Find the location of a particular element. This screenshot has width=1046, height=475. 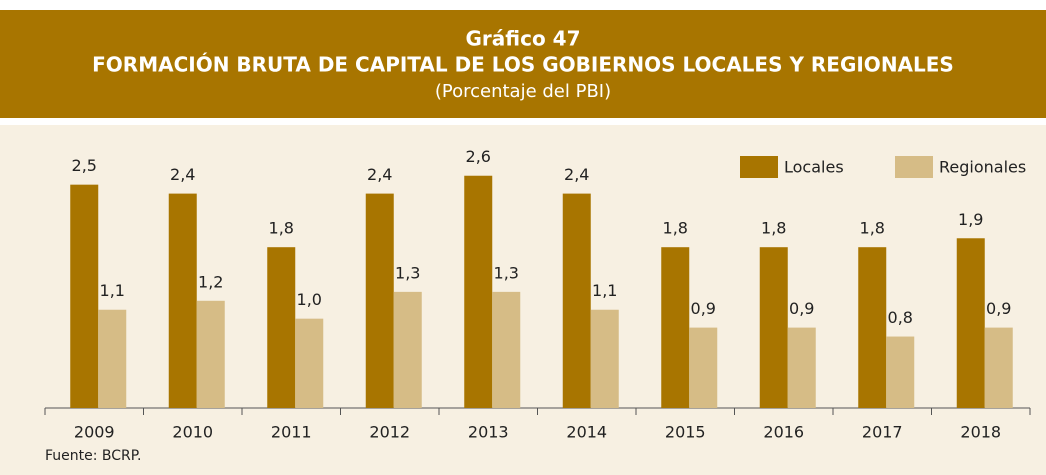

value-label: 1,0 is located at coordinates (309, 299).